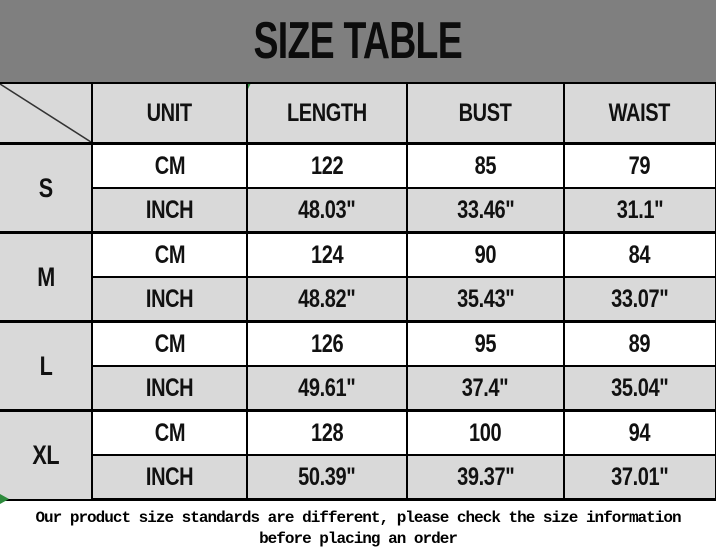 This screenshot has height=552, width=716. What do you see at coordinates (46, 188) in the screenshot?
I see `size-label-s: S` at bounding box center [46, 188].